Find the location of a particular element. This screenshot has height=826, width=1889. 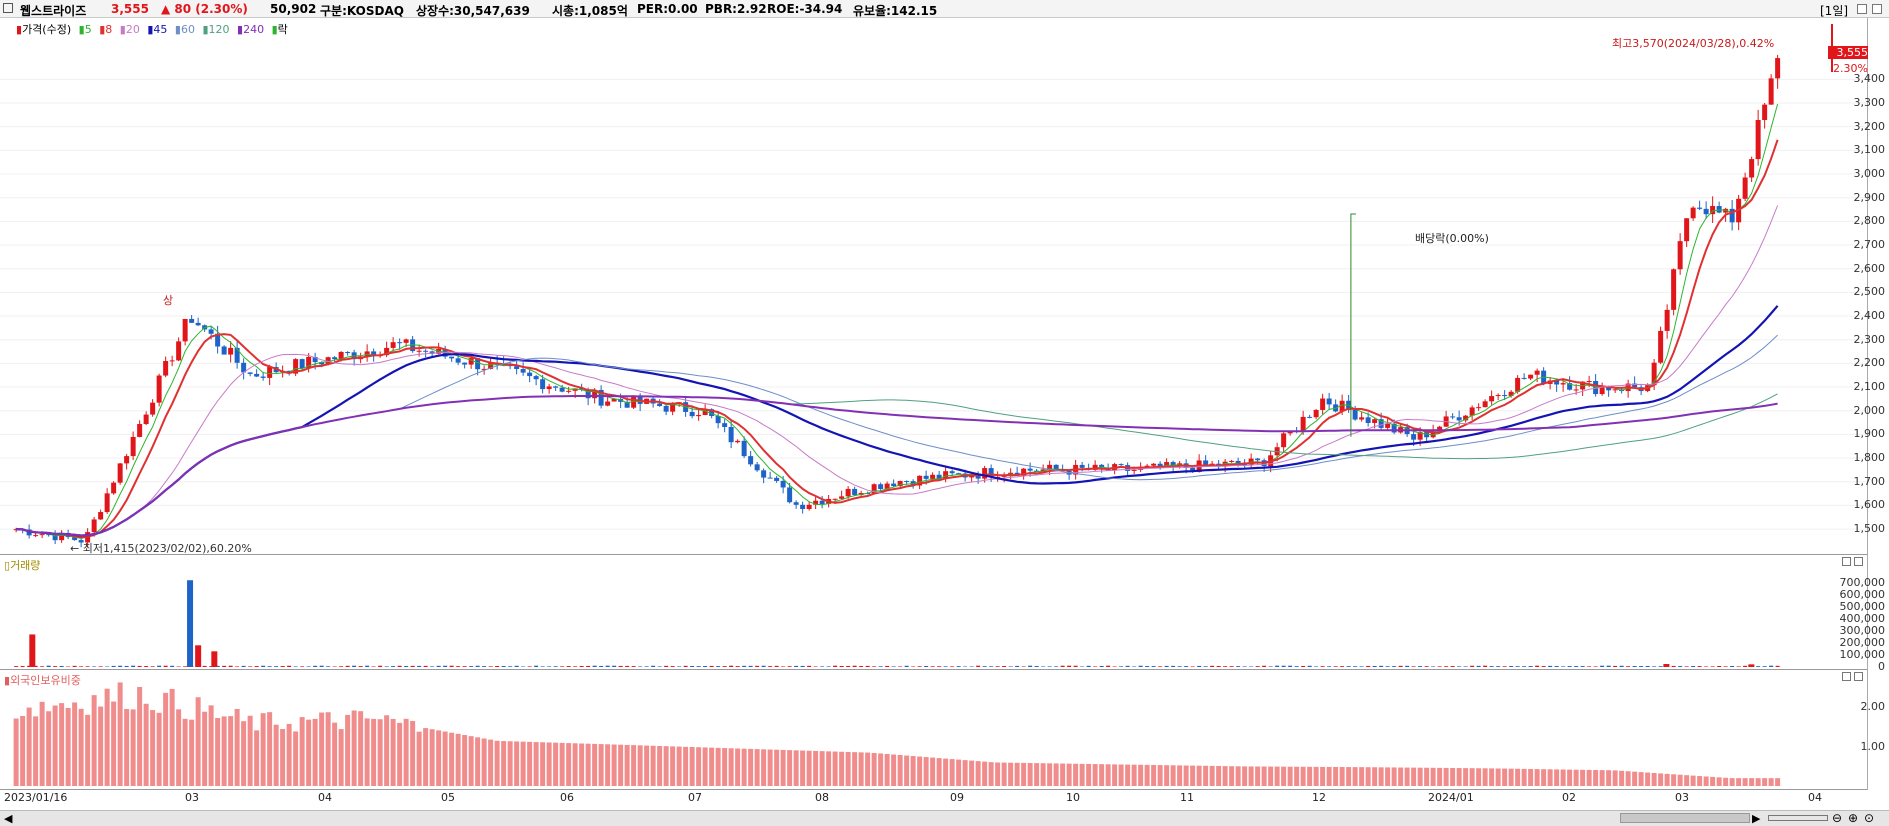

foreign-ownership-pane: ▮외국인보유비중 is located at coordinates (933, 730).